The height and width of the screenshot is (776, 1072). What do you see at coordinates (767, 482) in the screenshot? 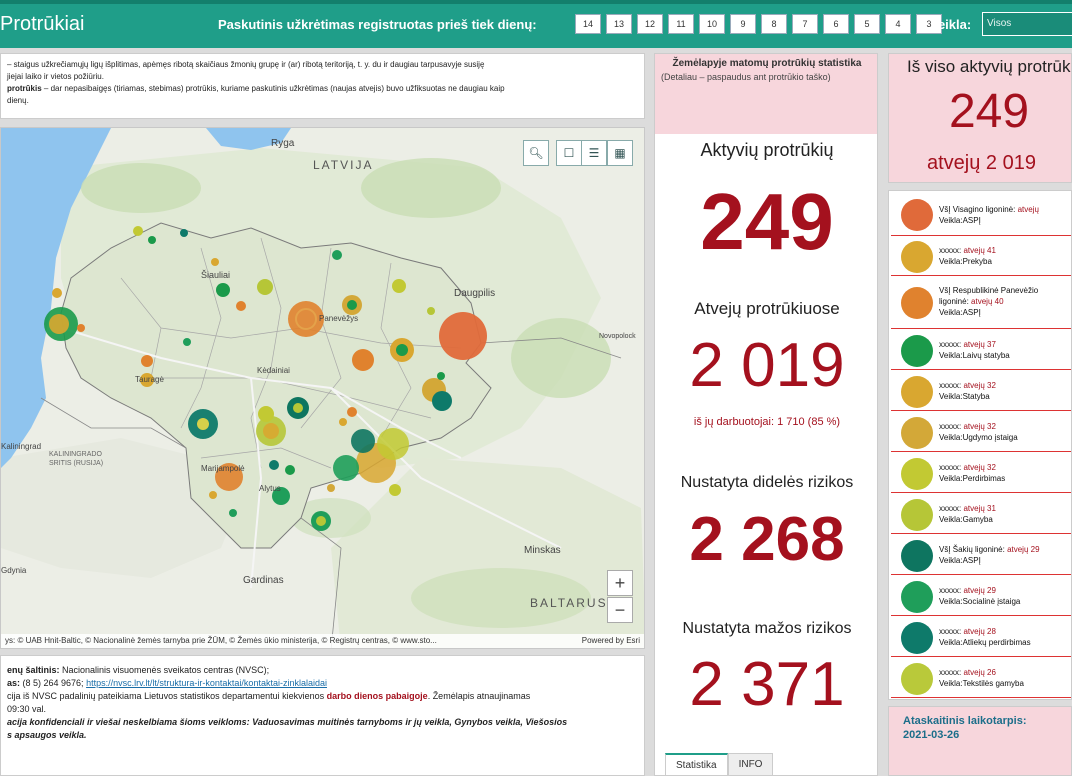
I see `high-risk-label: Nustatyta didelės rizikos` at bounding box center [767, 482].